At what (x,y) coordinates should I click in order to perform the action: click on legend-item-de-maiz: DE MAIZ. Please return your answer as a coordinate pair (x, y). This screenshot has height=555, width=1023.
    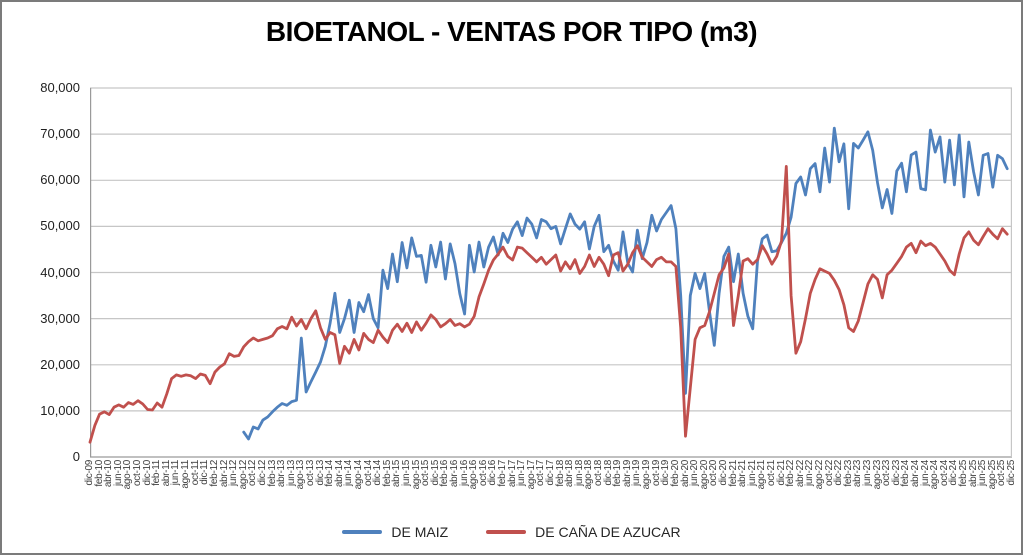
    Looking at the image, I should click on (395, 532).